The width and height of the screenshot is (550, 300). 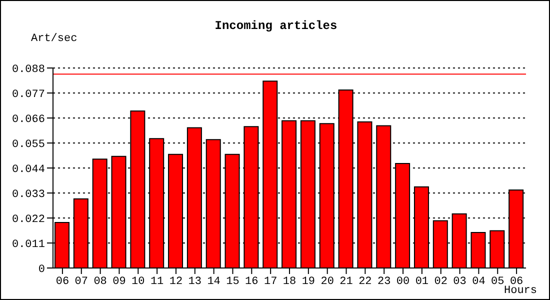 What do you see at coordinates (28, 220) in the screenshot?
I see `y-tick-label: 0.022` at bounding box center [28, 220].